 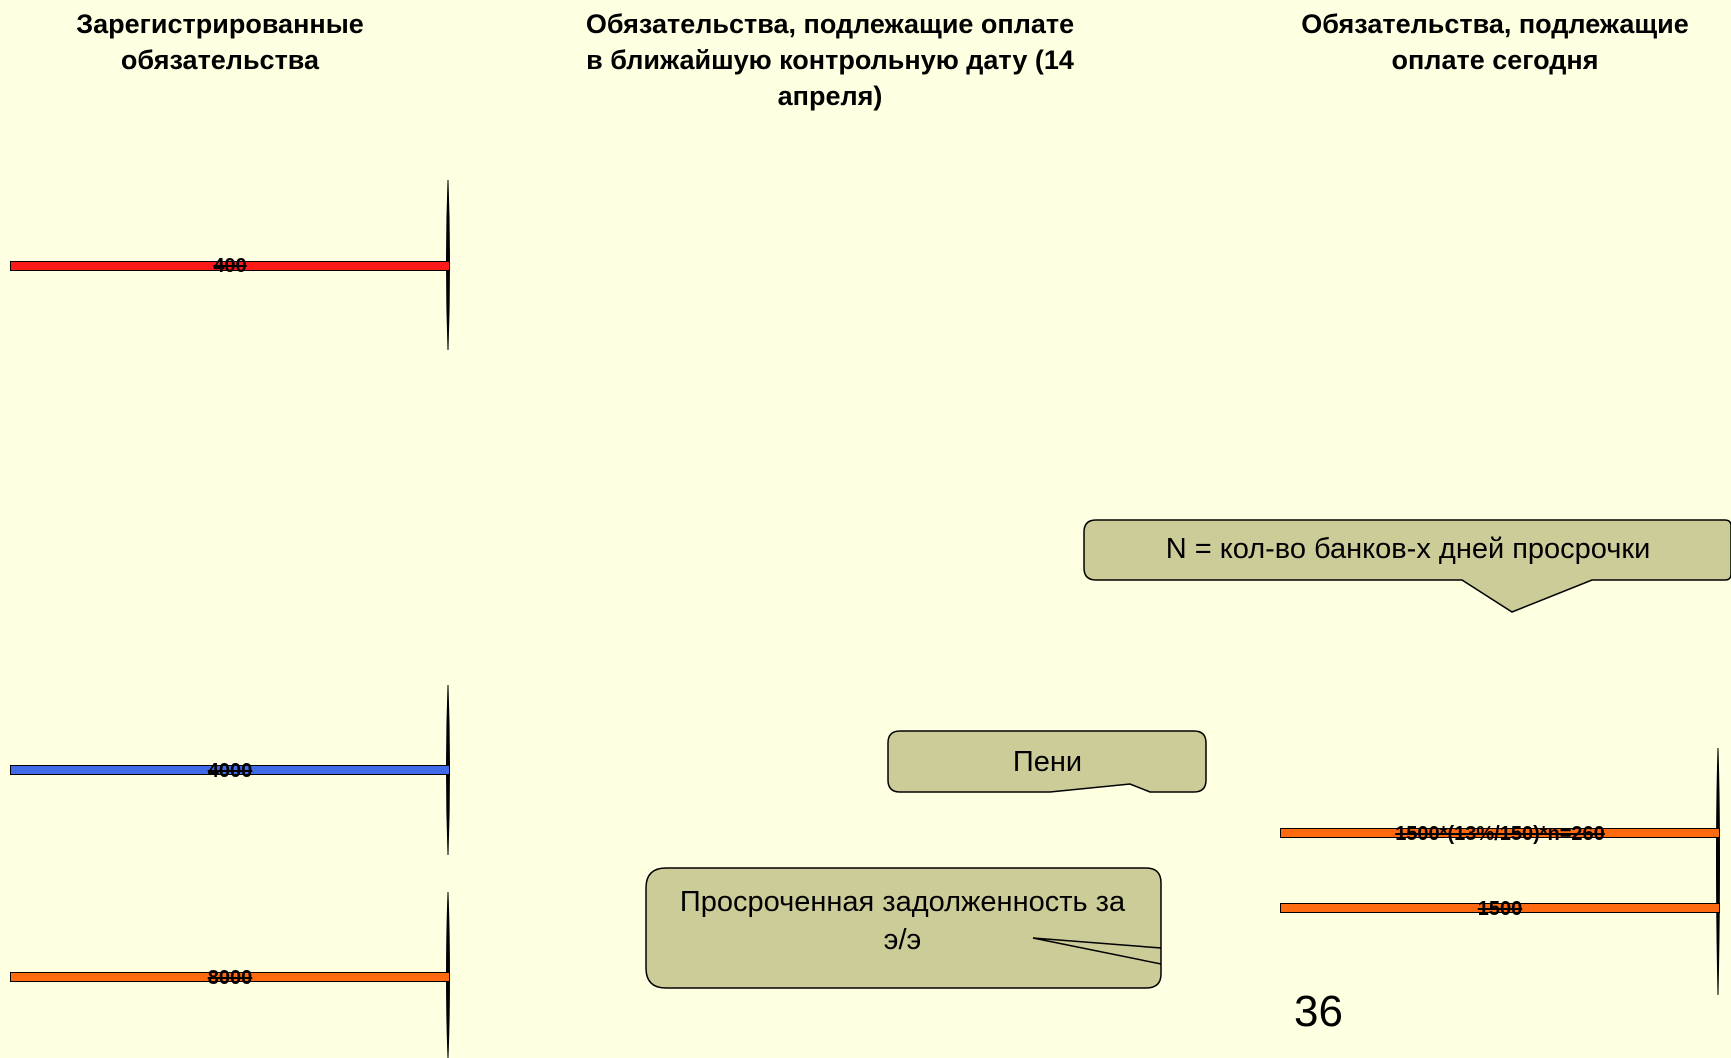 I want to click on divider-stroke-right, so click(x=1718, y=871).